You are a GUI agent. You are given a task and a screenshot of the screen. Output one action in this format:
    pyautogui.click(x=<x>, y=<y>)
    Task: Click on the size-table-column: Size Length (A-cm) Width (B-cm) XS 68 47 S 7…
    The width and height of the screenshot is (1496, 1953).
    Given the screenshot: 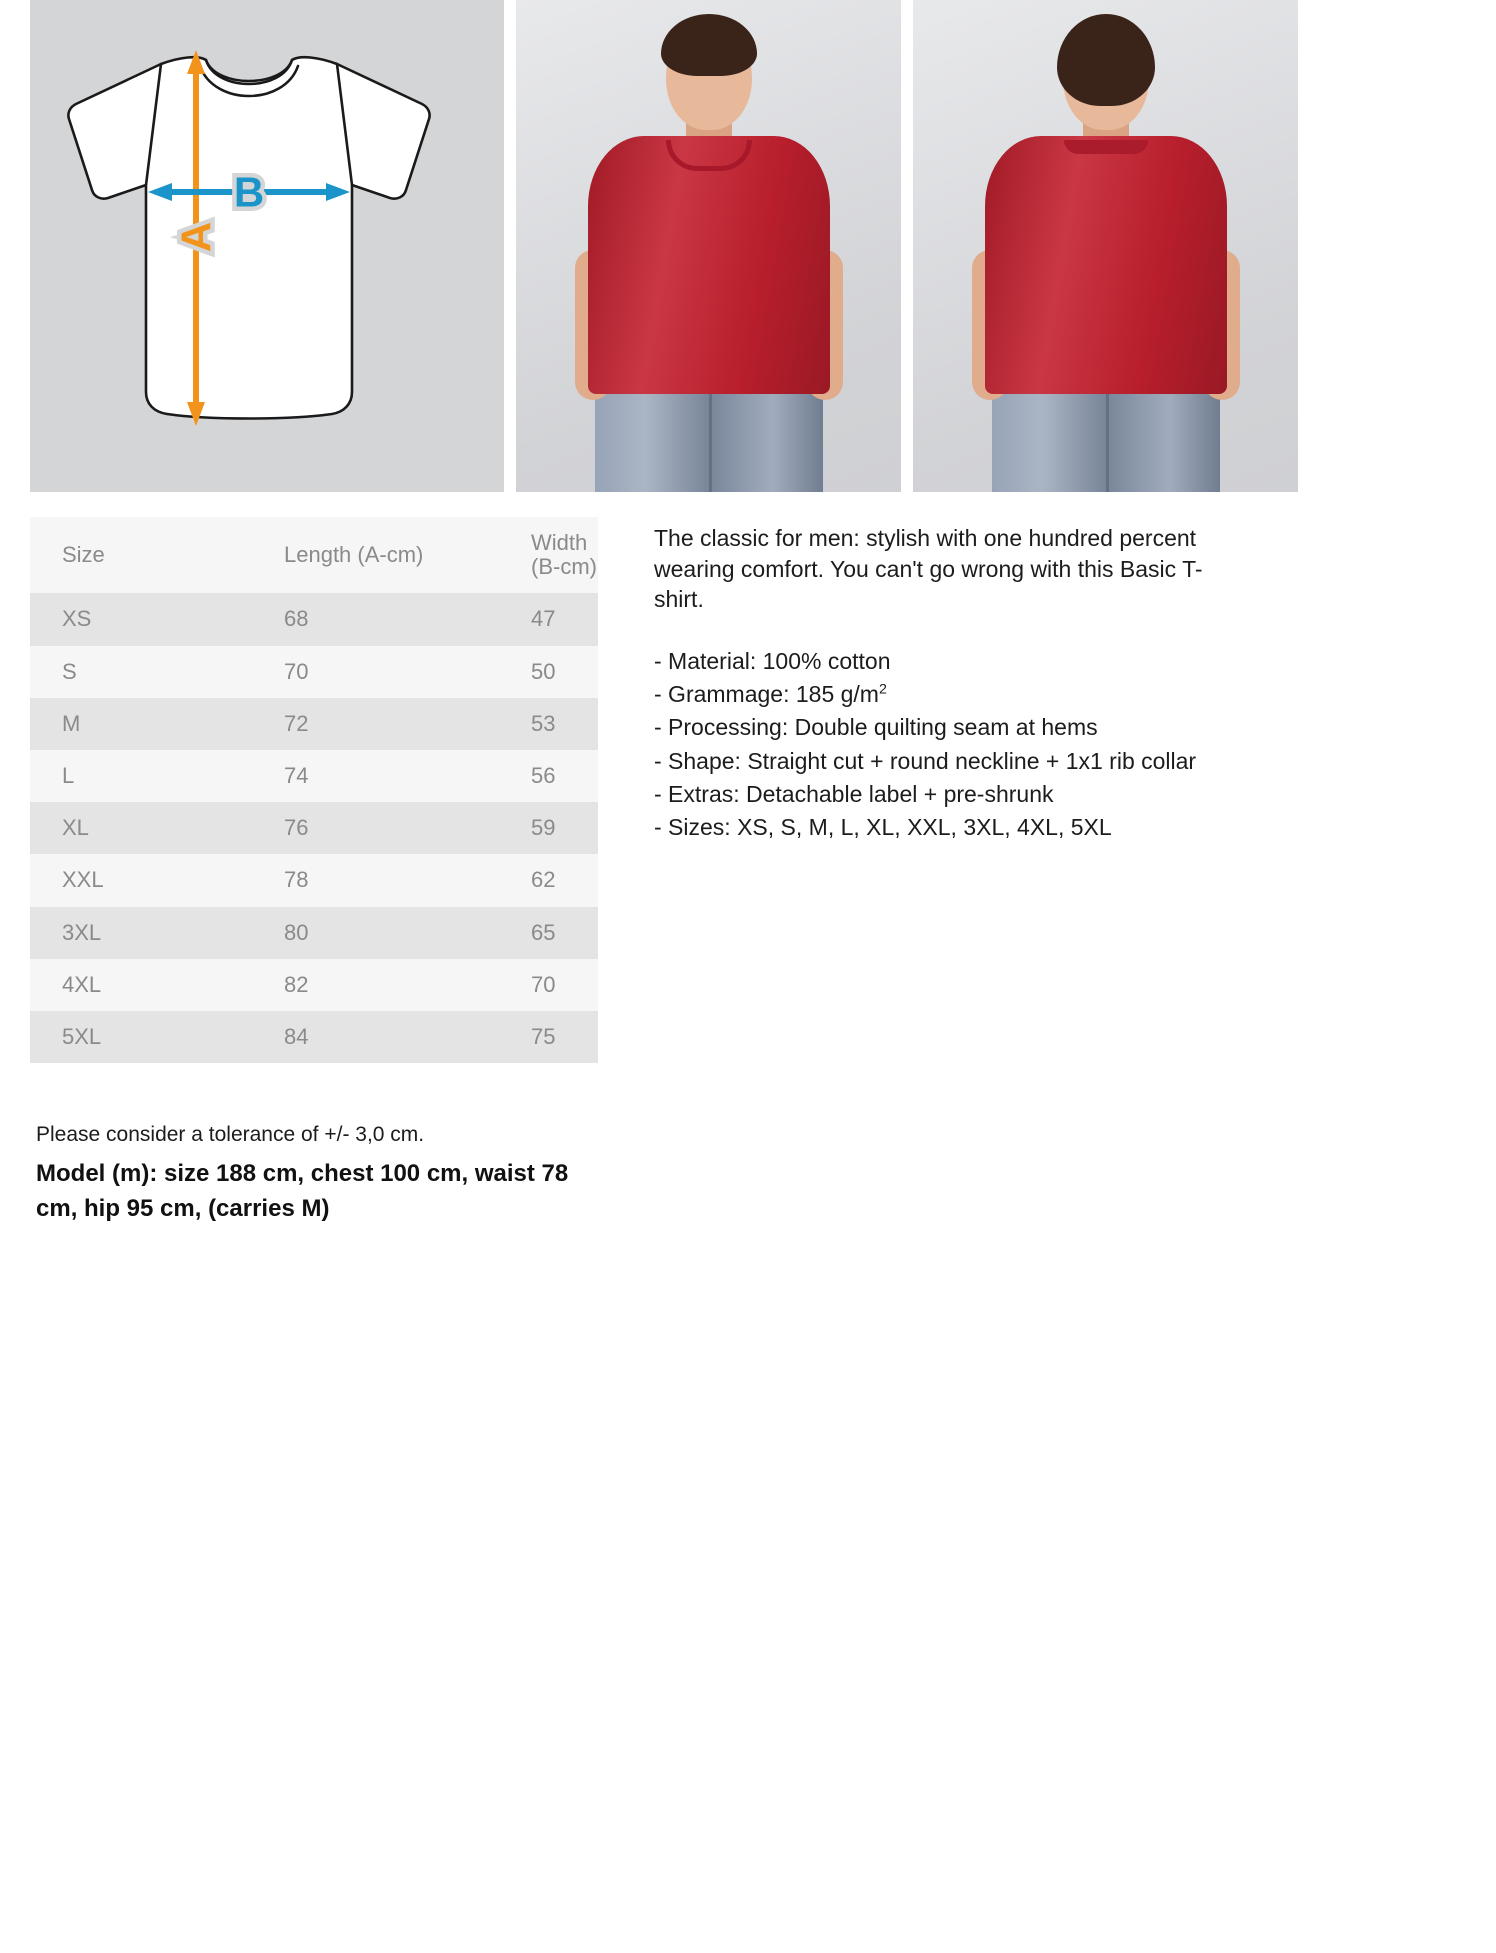 What is the action you would take?
    pyautogui.click(x=314, y=790)
    